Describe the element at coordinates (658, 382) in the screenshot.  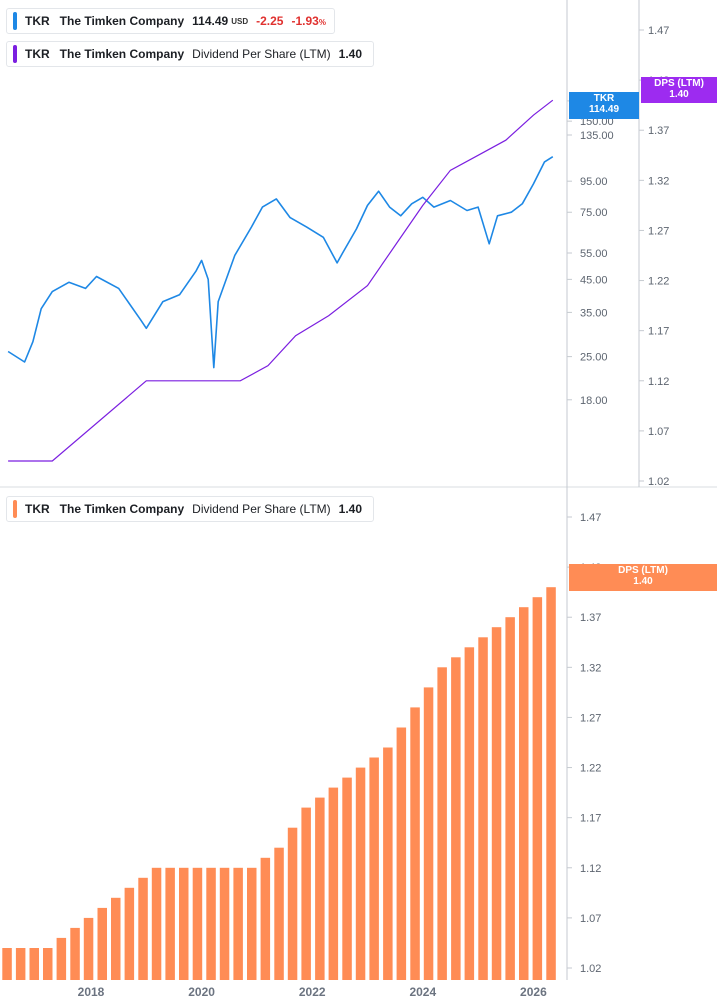
I see `dps-axis-tick-label: 1.12` at that location.